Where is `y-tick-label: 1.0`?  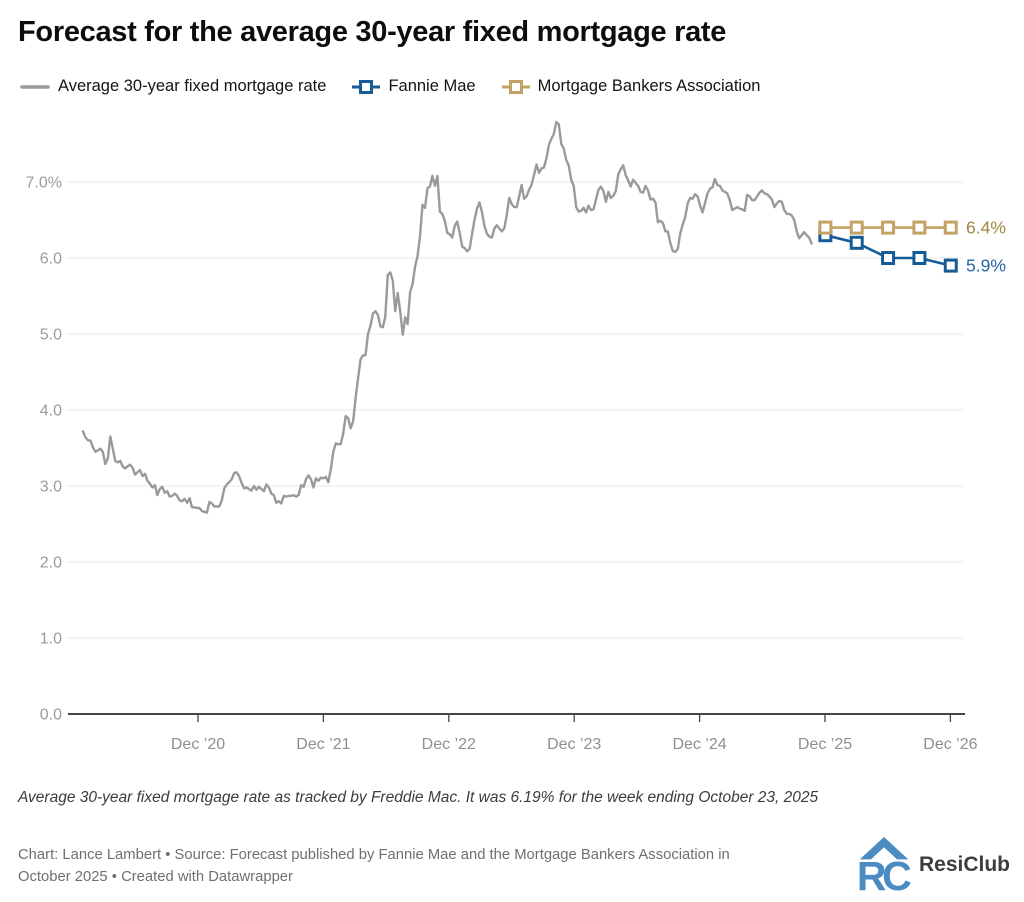 y-tick-label: 1.0 is located at coordinates (51, 639).